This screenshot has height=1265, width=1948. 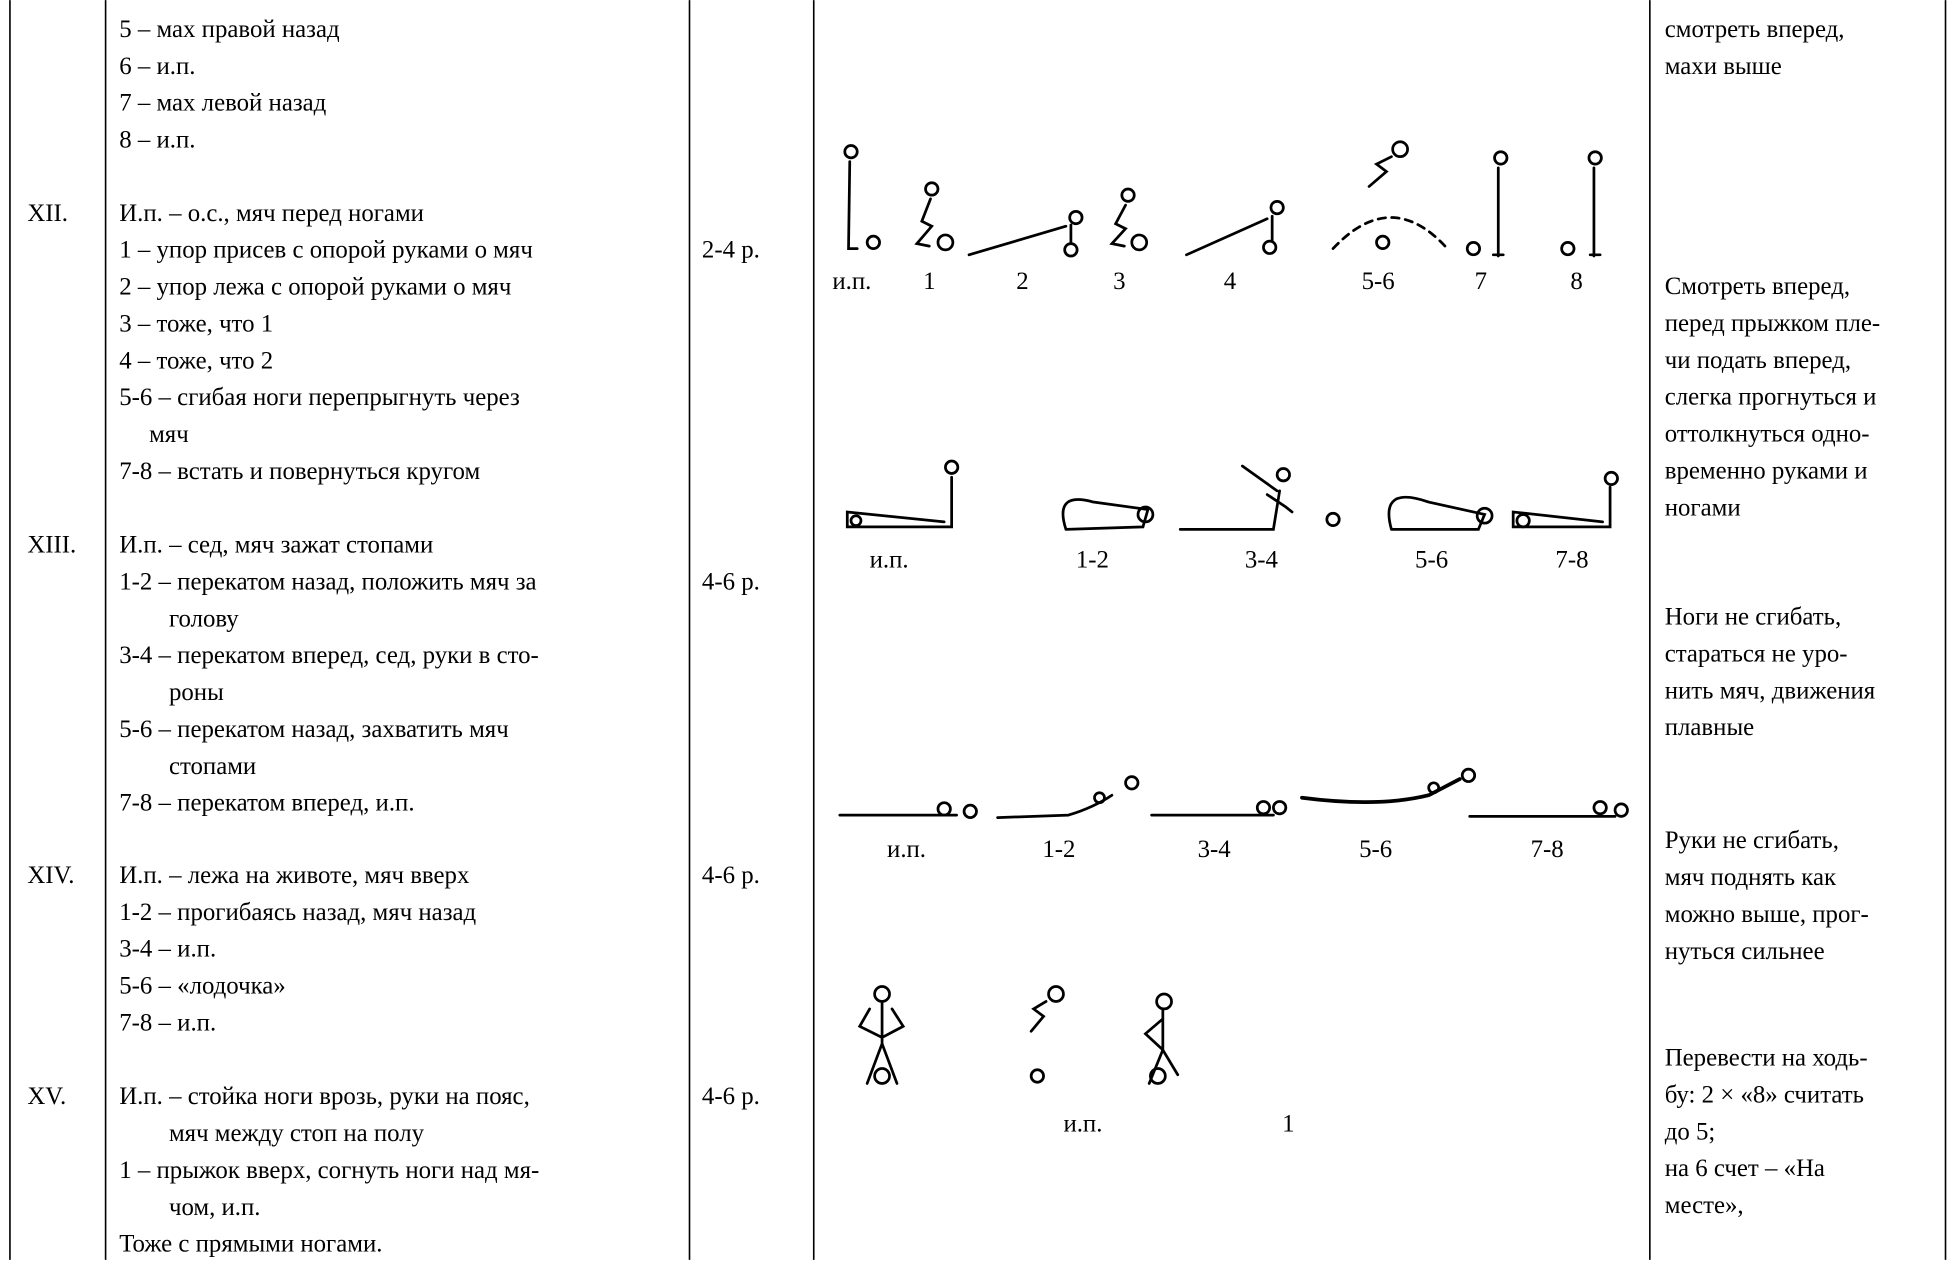 What do you see at coordinates (1770, 690) in the screenshot?
I see `note-line: нить мяч, движения` at bounding box center [1770, 690].